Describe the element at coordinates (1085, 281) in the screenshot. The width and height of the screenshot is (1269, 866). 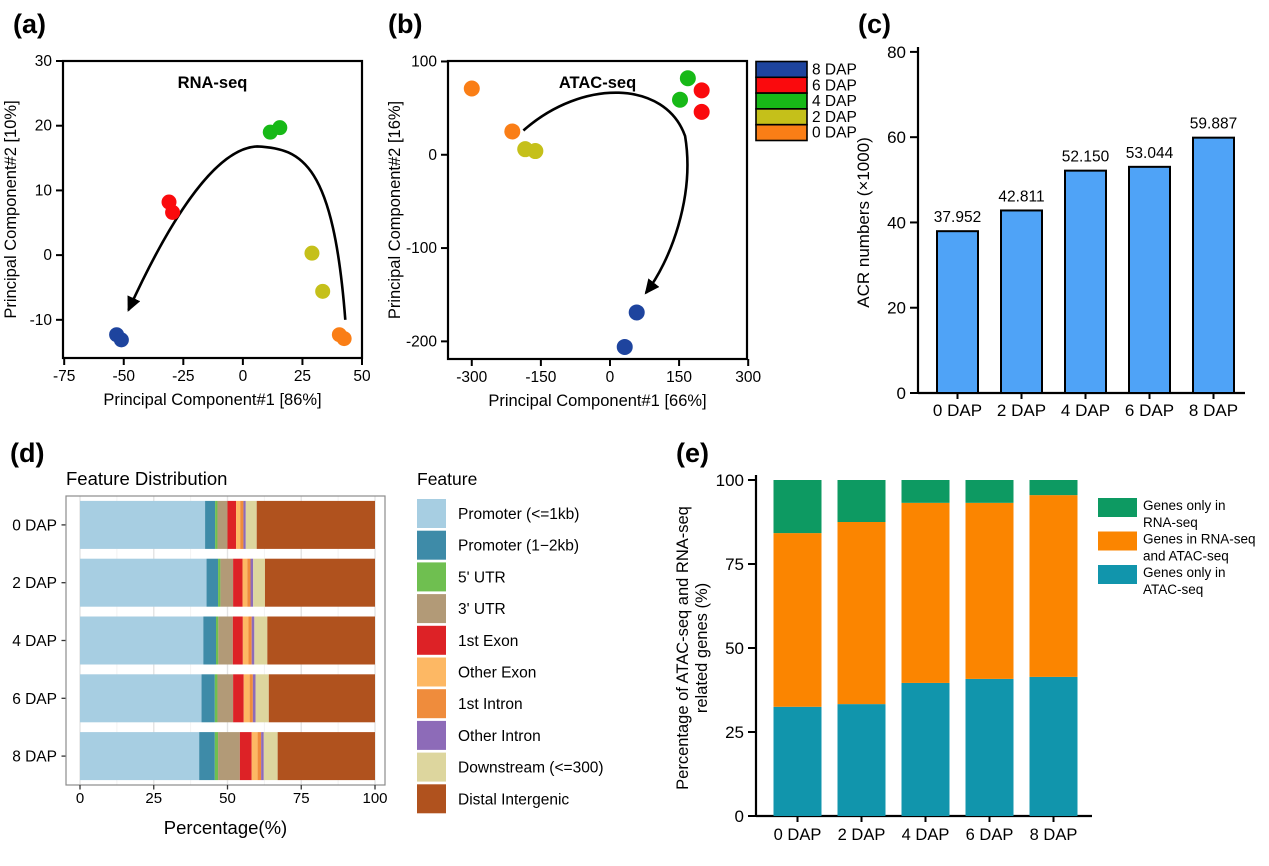
I see `bar-4-dap` at that location.